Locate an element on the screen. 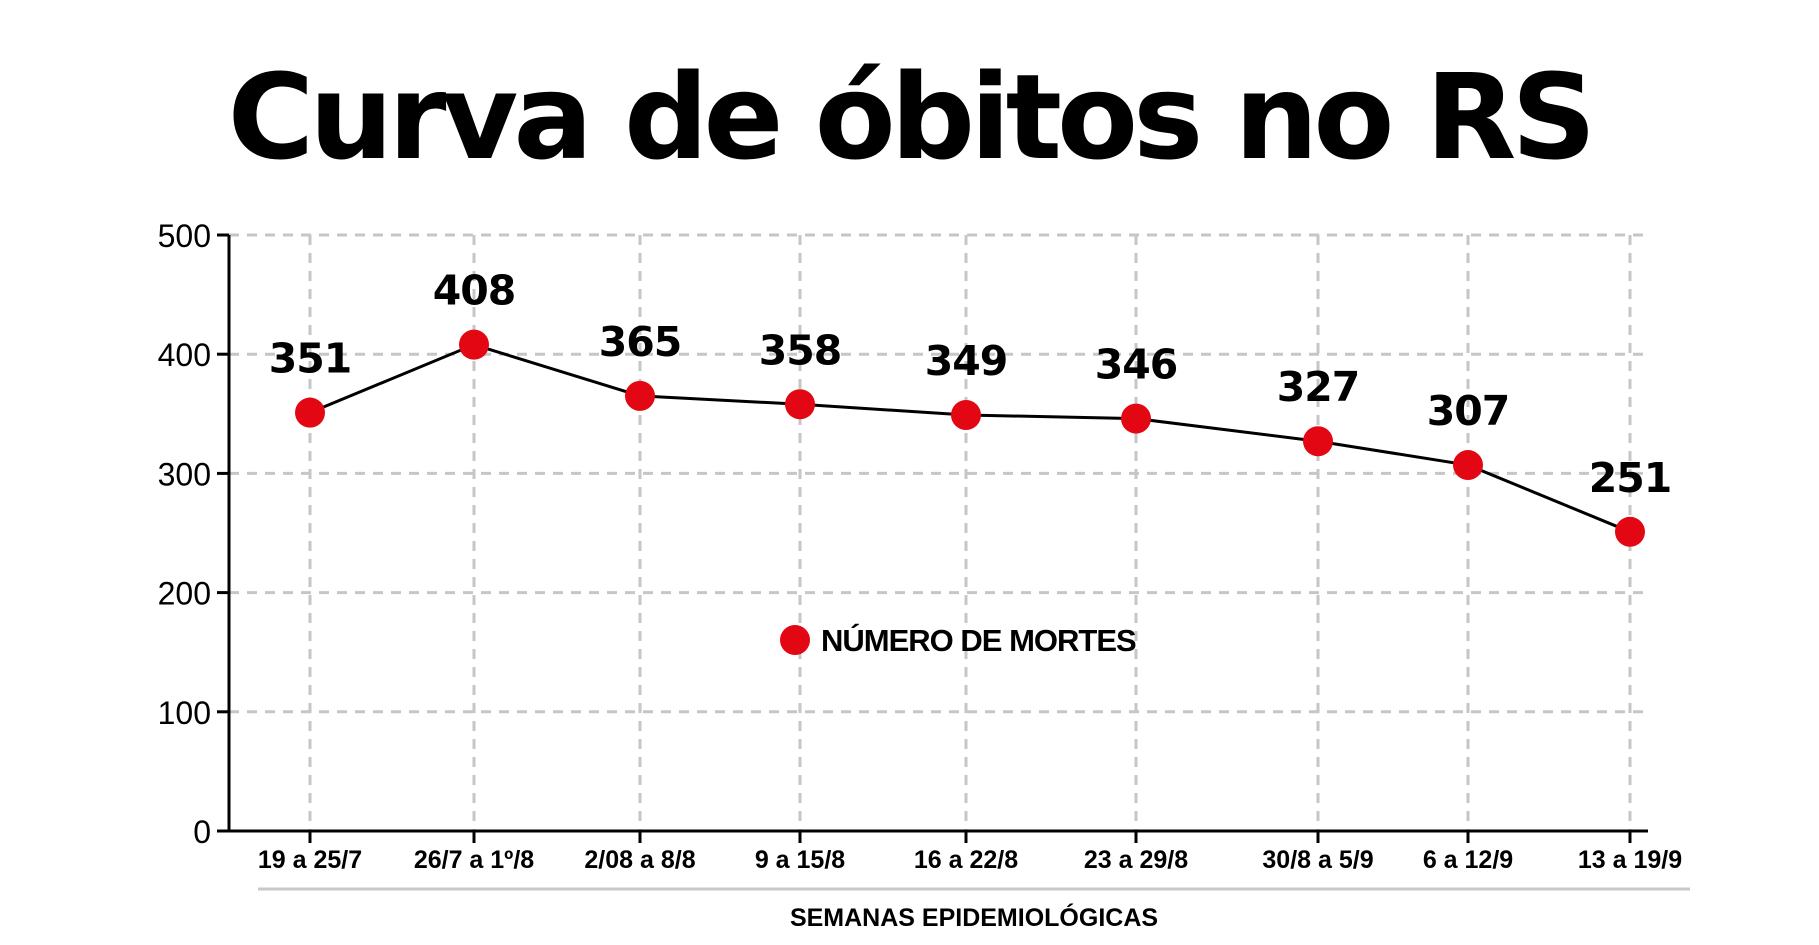 This screenshot has height=945, width=1819. data-label: 346 is located at coordinates (1136, 365).